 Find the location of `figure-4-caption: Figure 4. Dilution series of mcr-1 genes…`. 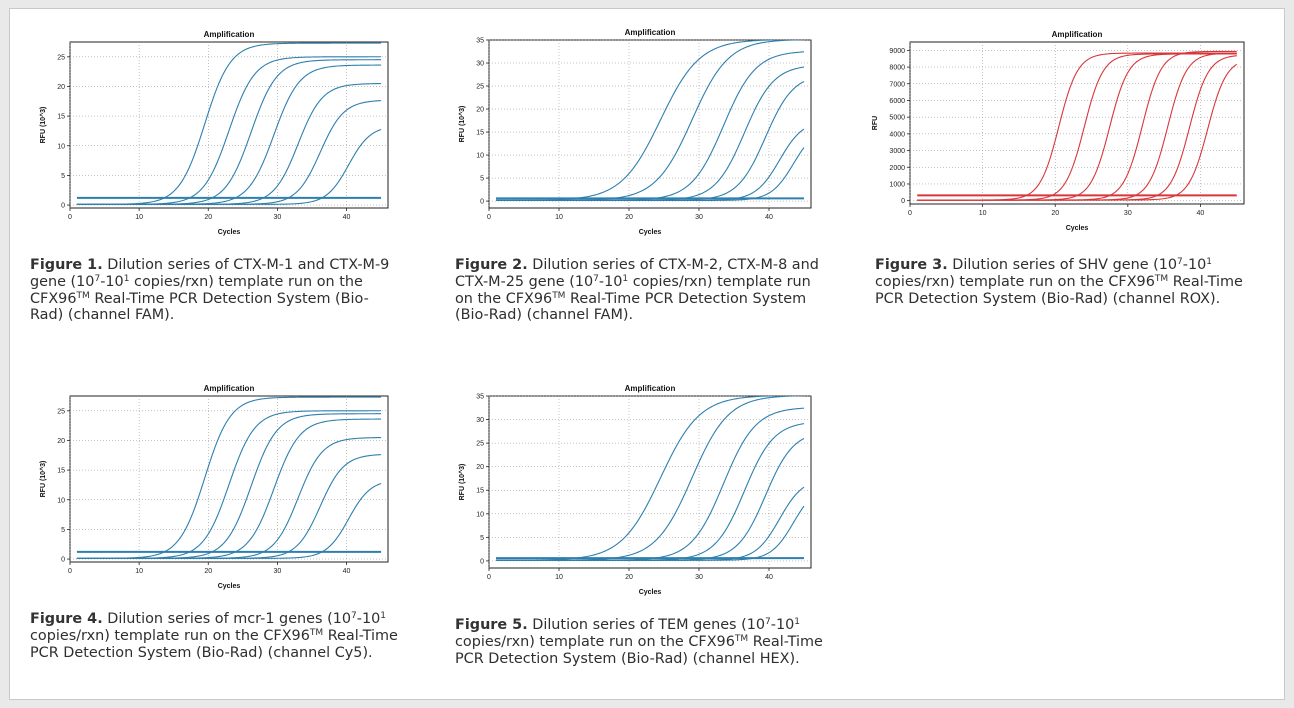

figure-4-caption: Figure 4. Dilution series of mcr-1 genes… is located at coordinates (214, 636).